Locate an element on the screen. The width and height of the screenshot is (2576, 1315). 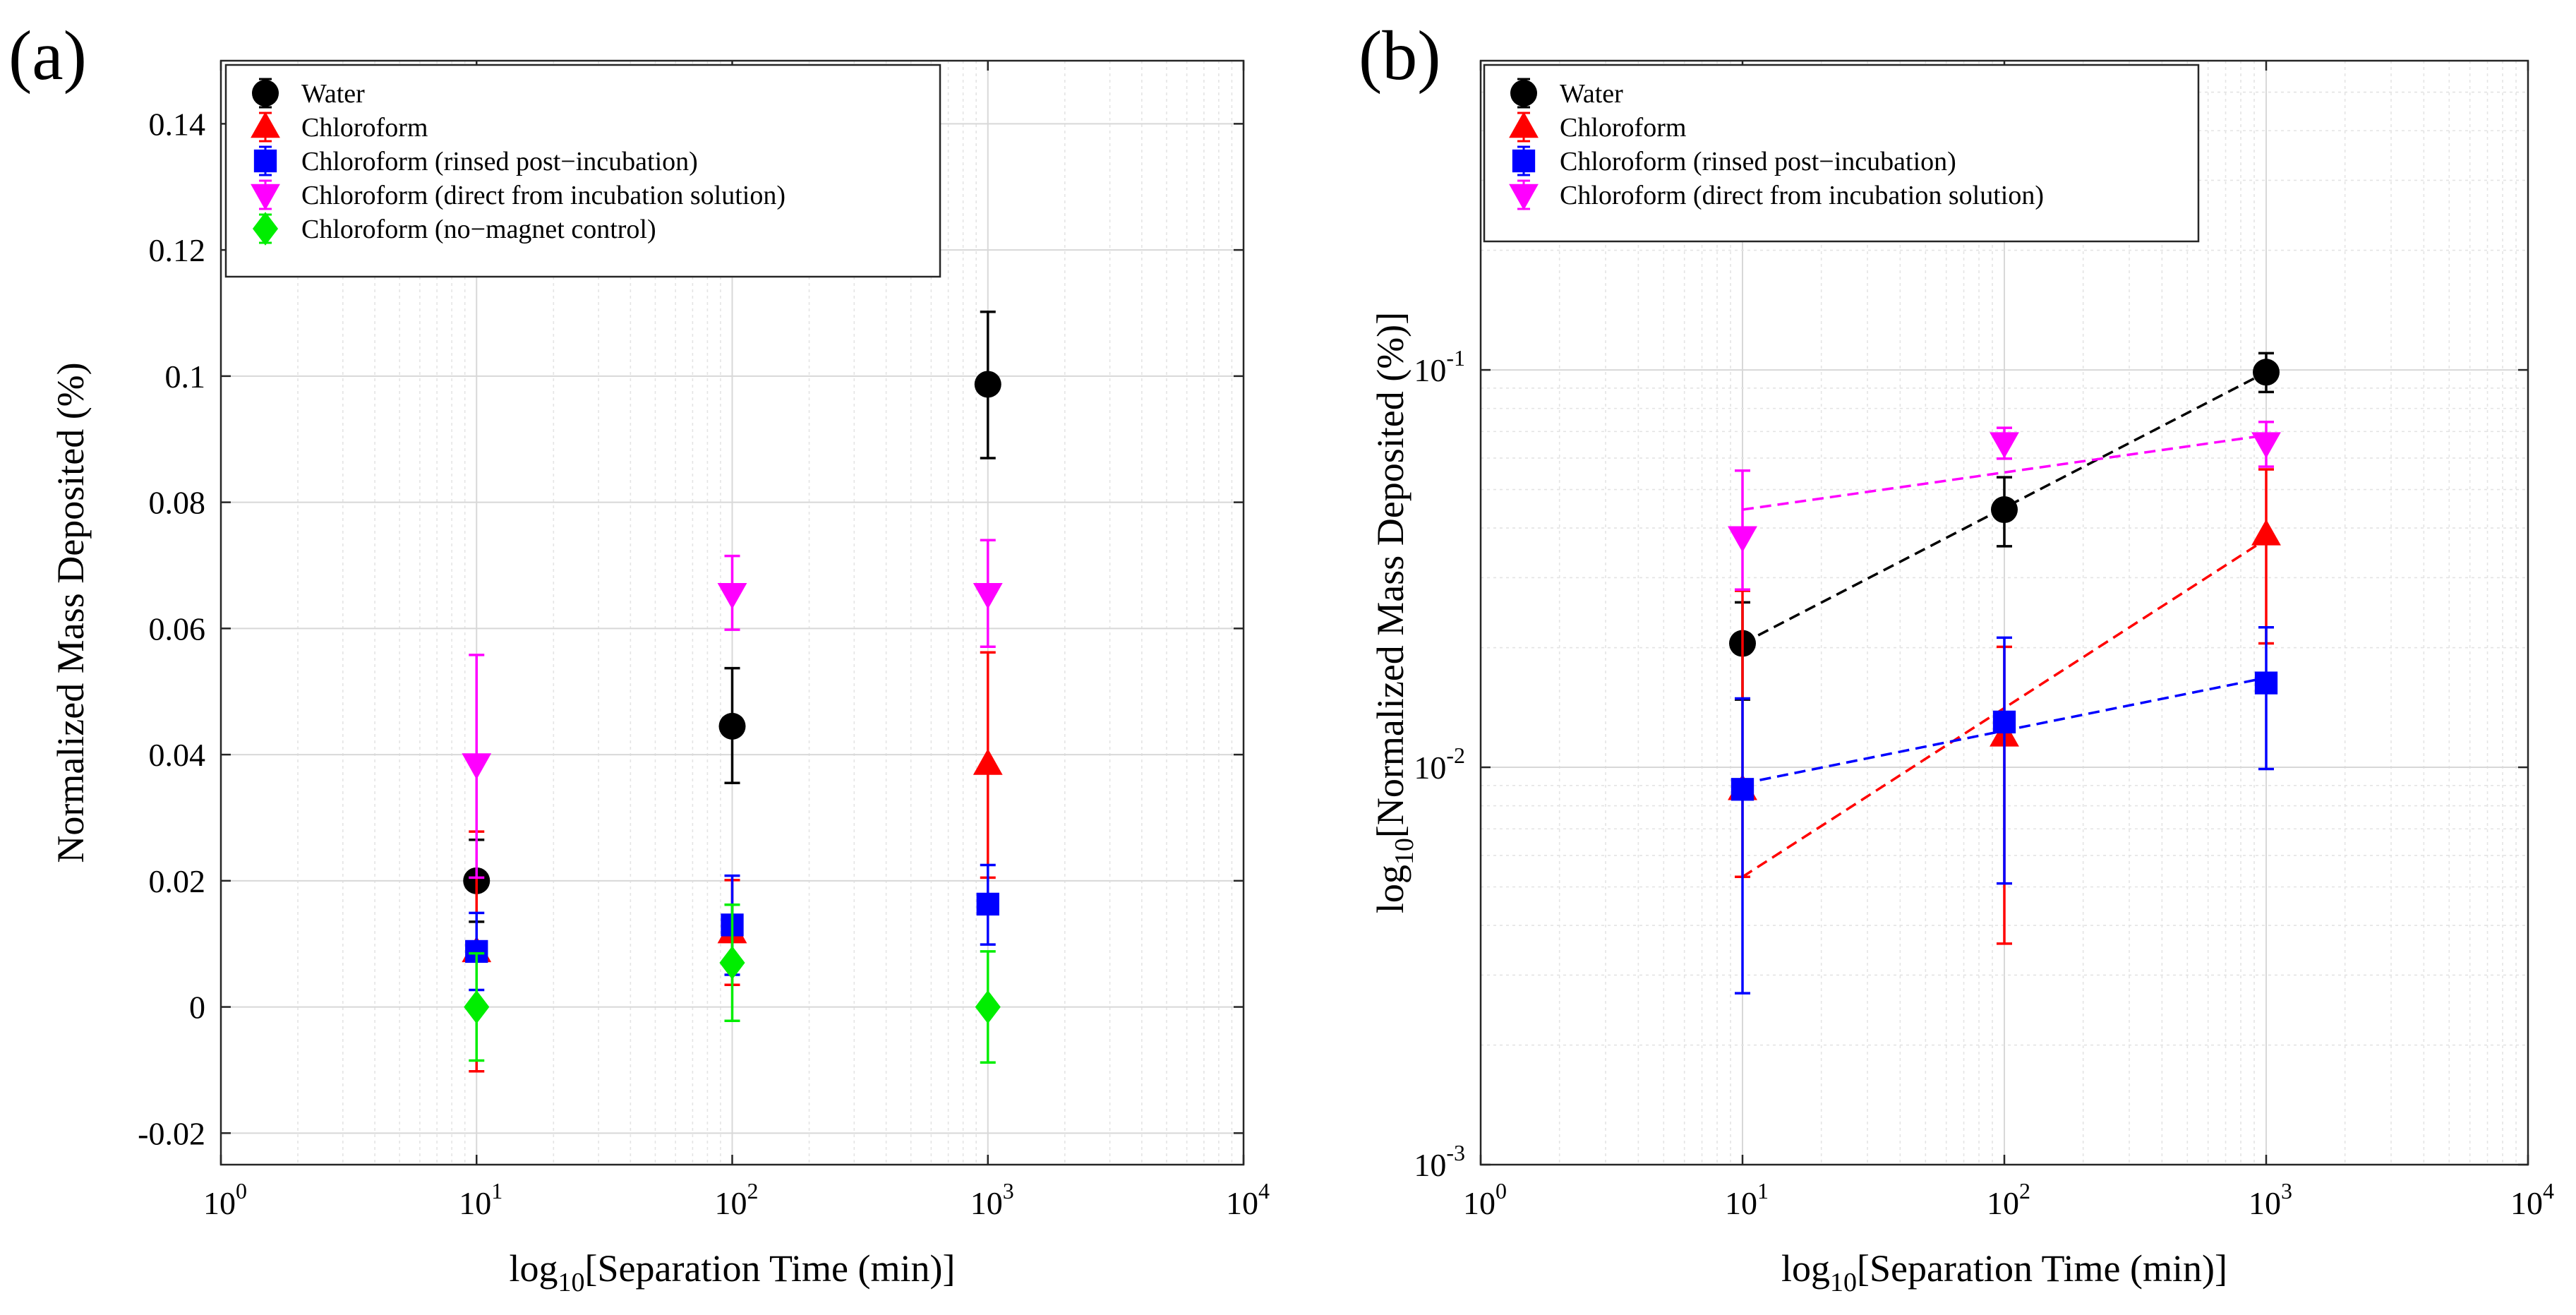
legend-label: Chloroform (no−magnet control) is located at coordinates (478, 229).